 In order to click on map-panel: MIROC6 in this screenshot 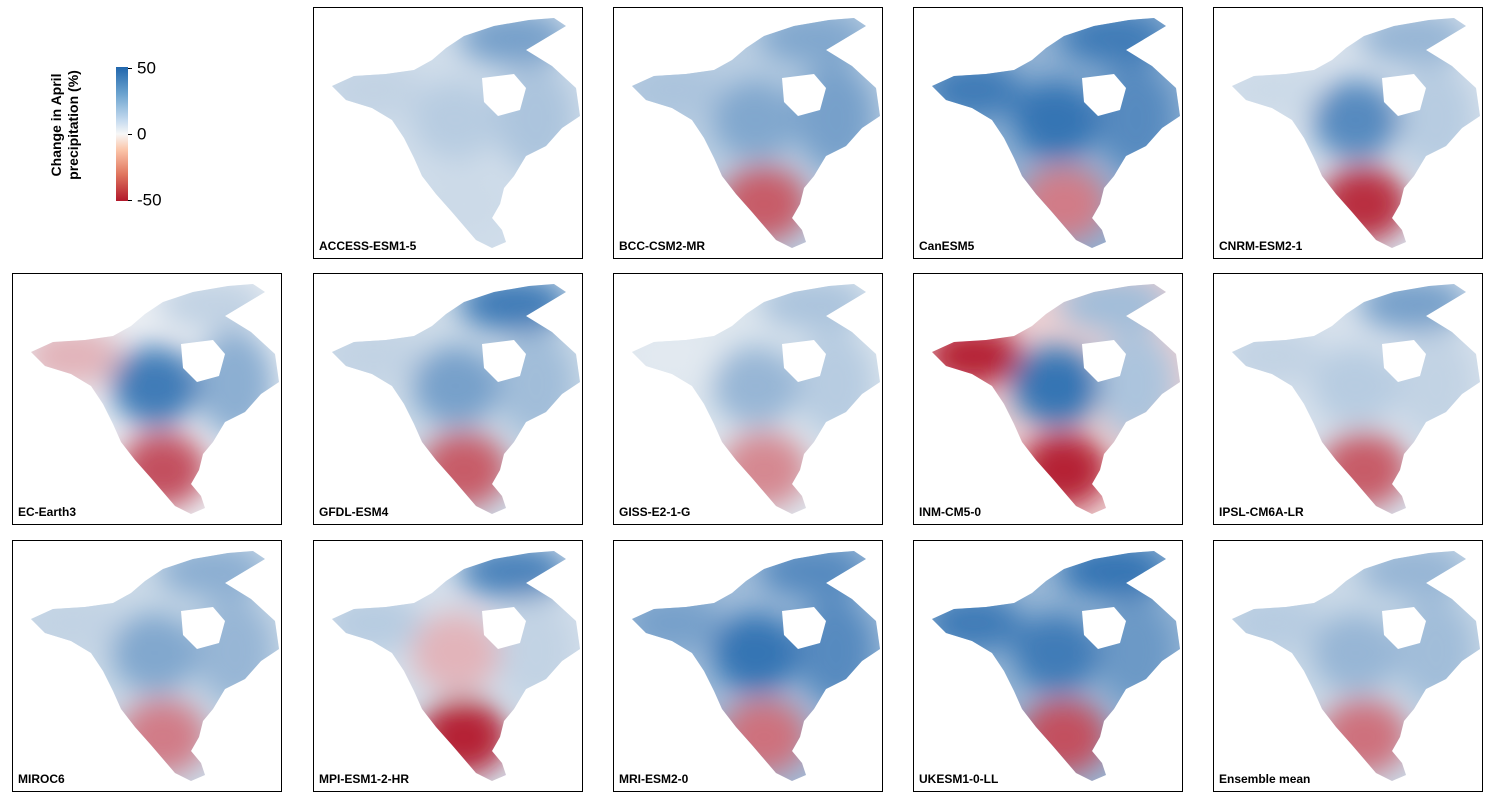, I will do `click(147, 666)`.